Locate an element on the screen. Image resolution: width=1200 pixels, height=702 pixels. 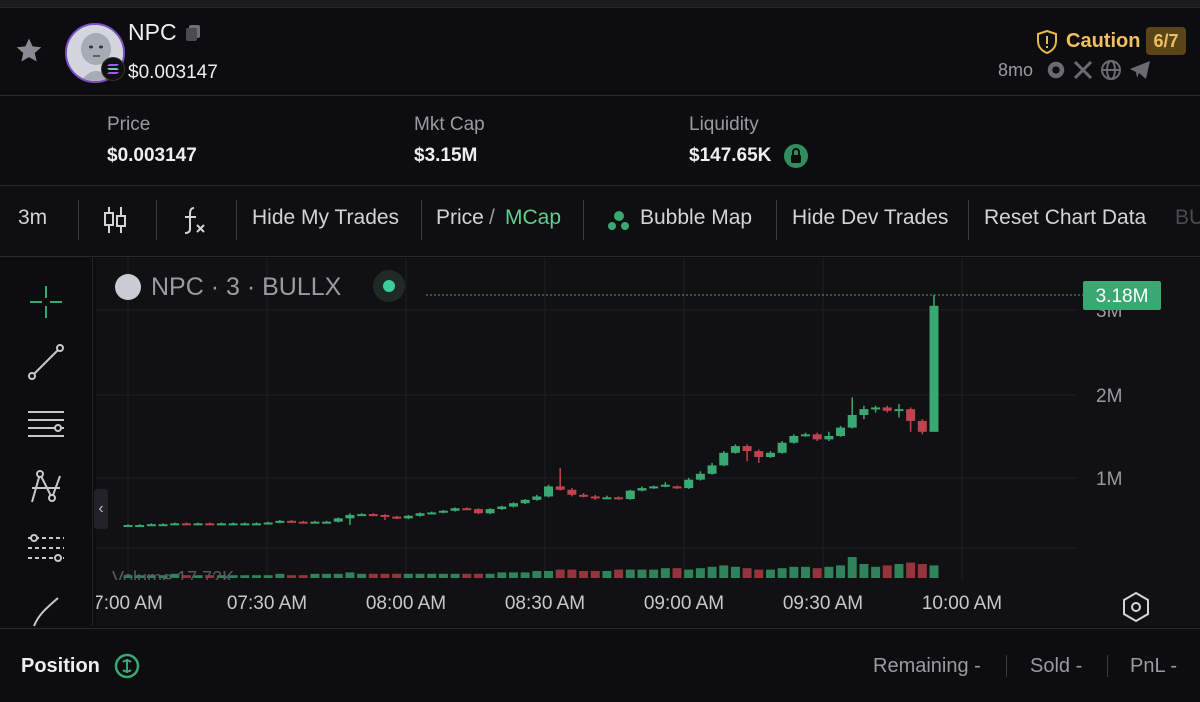
drawing-tools-panel is located at coordinates (46, 442).